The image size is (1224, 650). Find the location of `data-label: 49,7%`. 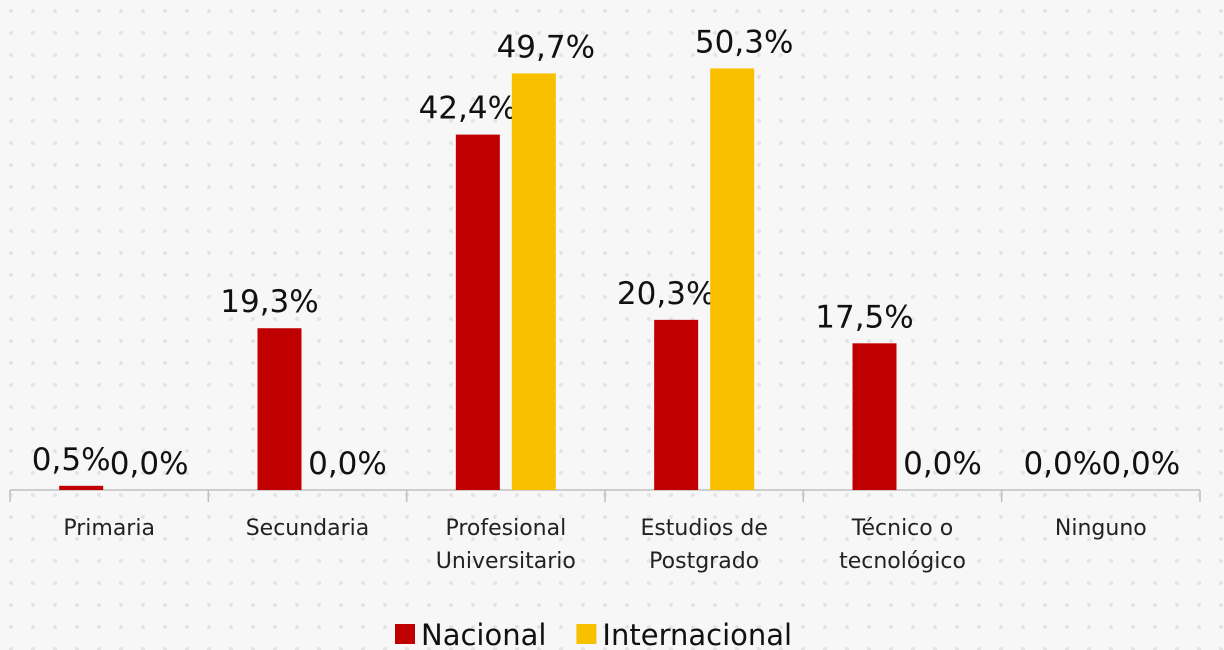

data-label: 49,7% is located at coordinates (546, 47).